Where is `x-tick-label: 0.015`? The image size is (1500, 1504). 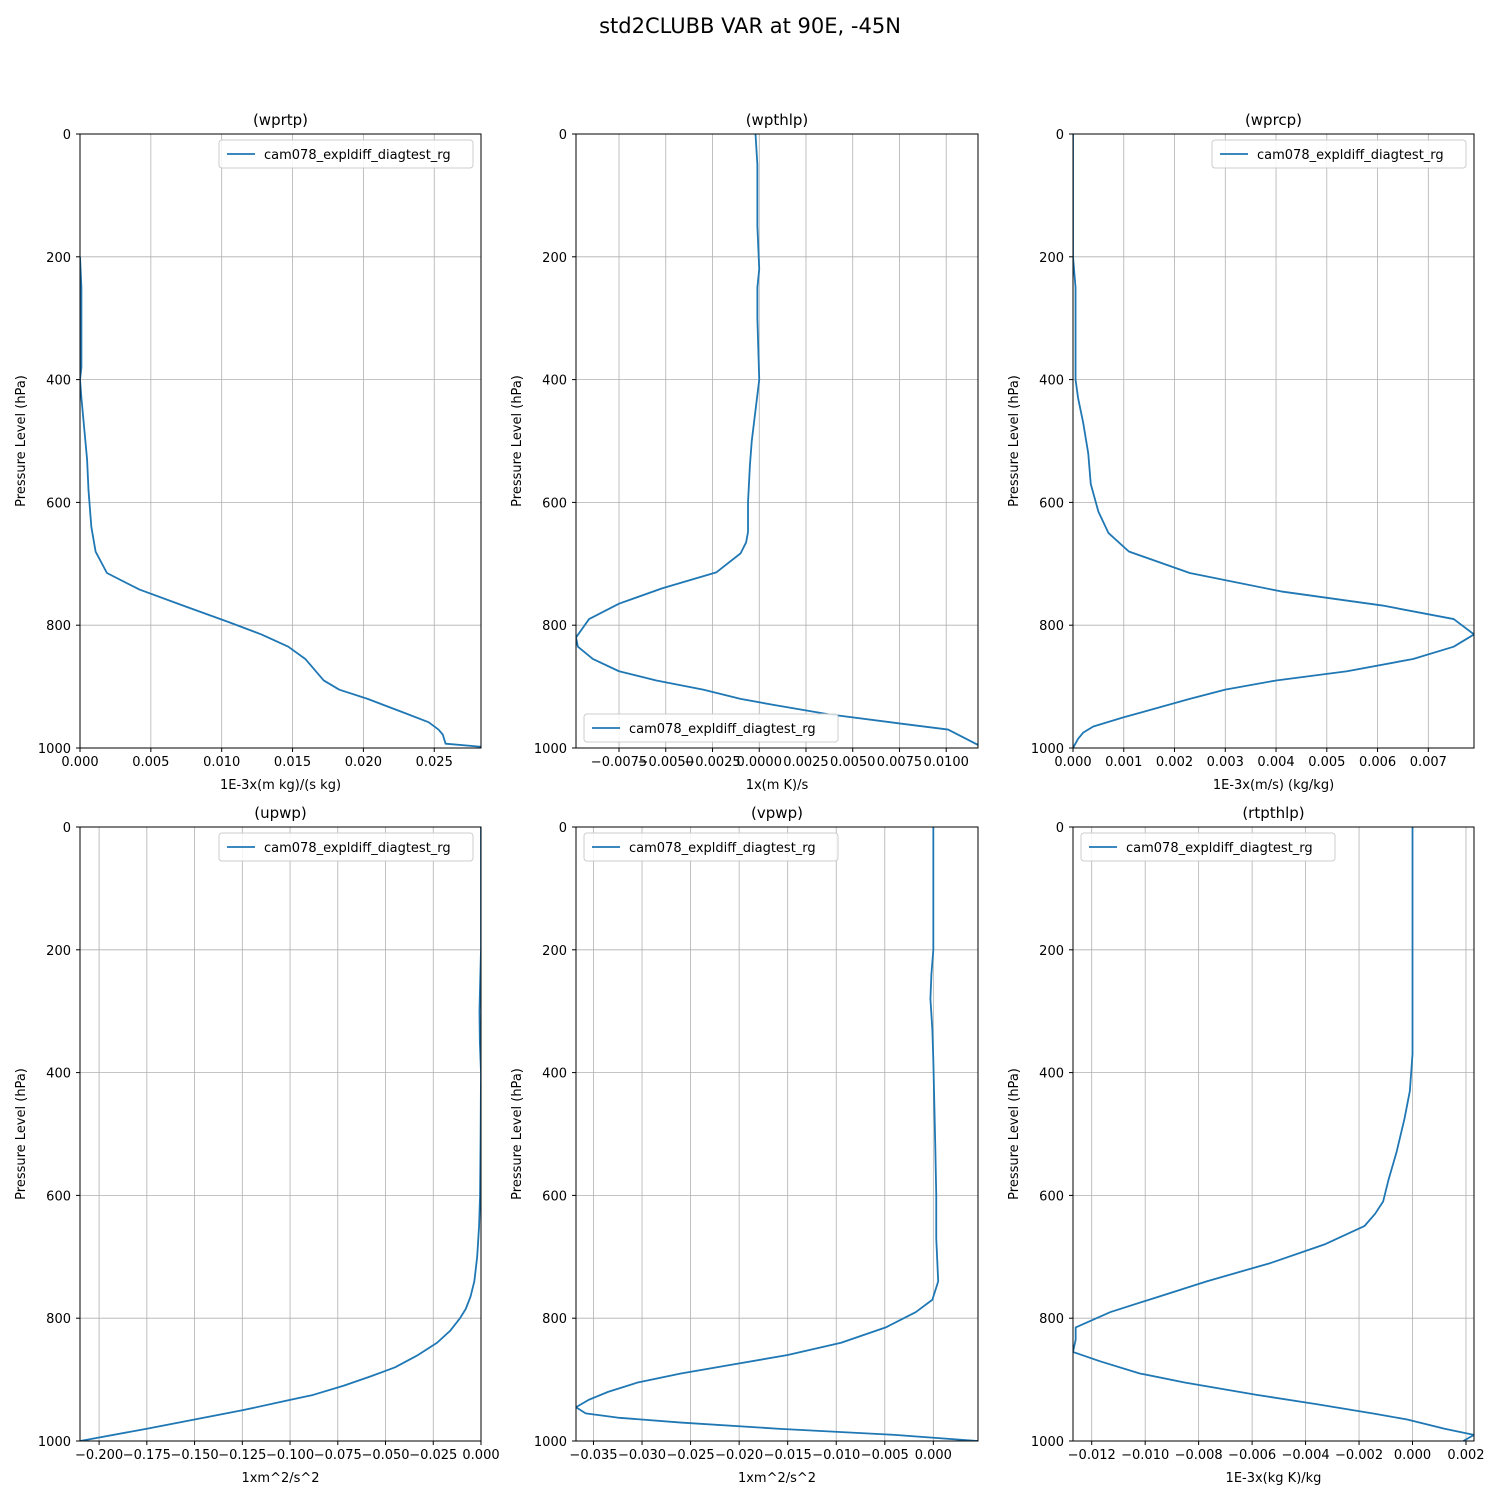 x-tick-label: 0.015 is located at coordinates (292, 762).